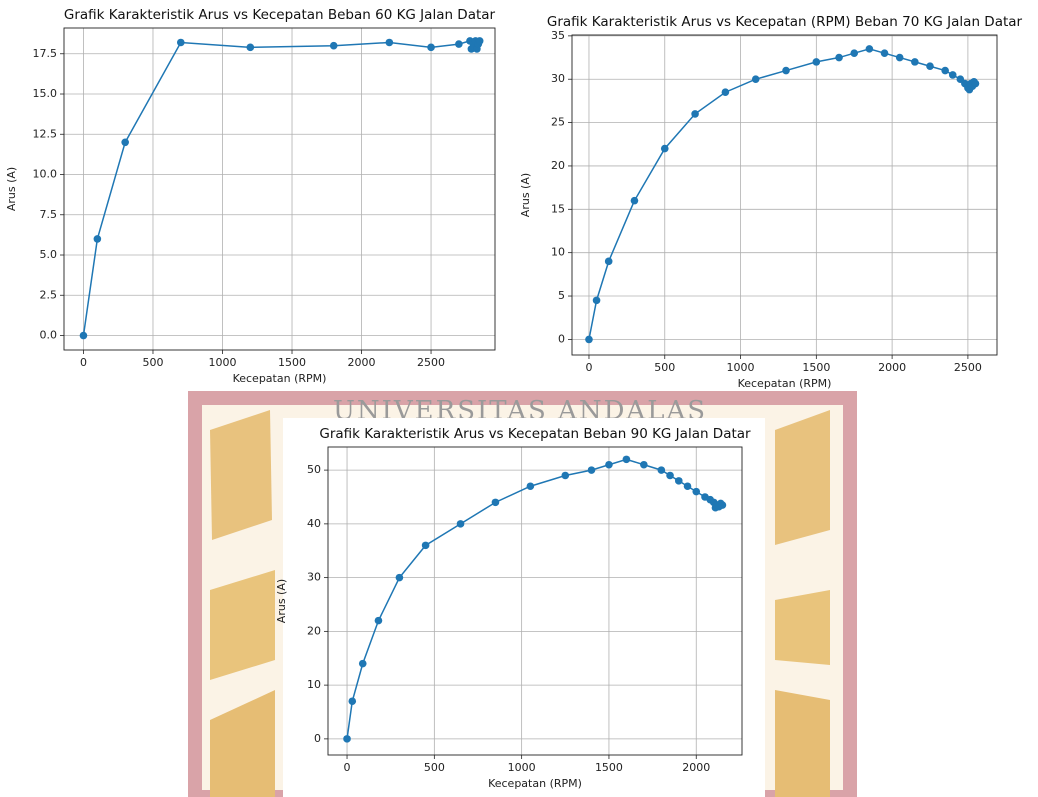 The height and width of the screenshot is (797, 1038). Describe the element at coordinates (45, 93) in the screenshot. I see `y-tick-label: 15.0` at that location.